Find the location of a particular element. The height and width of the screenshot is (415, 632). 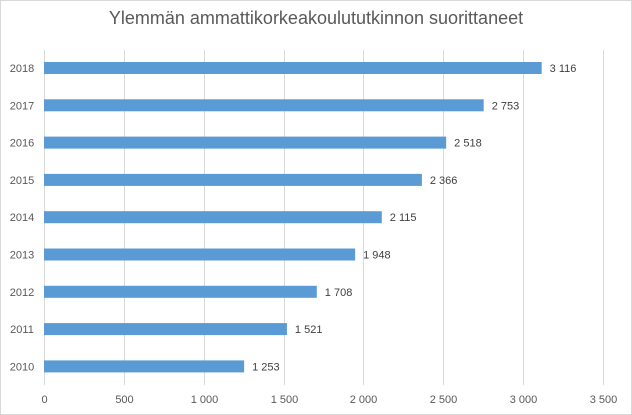

x-tick-label: 3 500 is located at coordinates (604, 400).